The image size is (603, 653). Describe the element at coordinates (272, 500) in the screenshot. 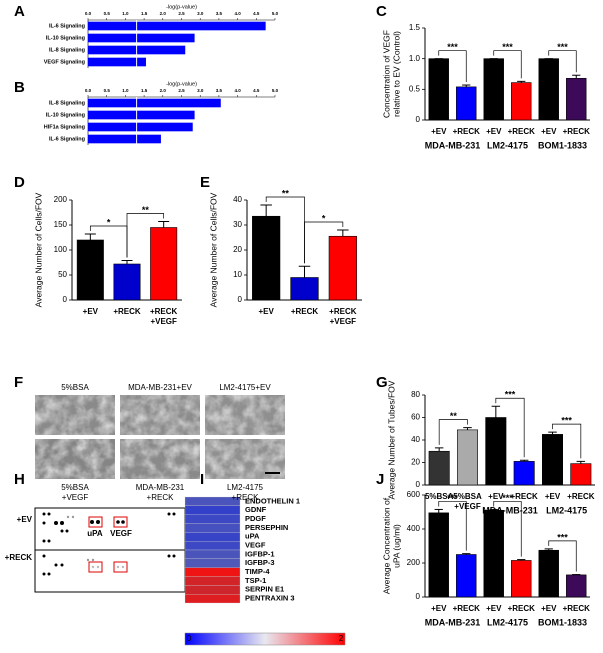

I see `row-label: ENDOTHELIN 1` at that location.